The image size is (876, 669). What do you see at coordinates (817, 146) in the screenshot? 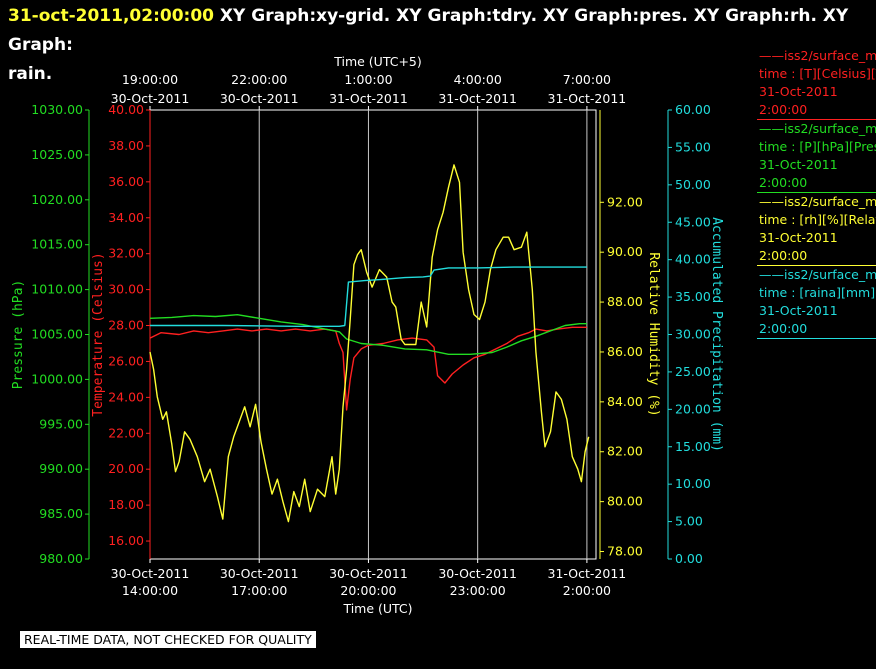
I see `legend-line2: time : [P][hPa][Pres` at bounding box center [817, 146].